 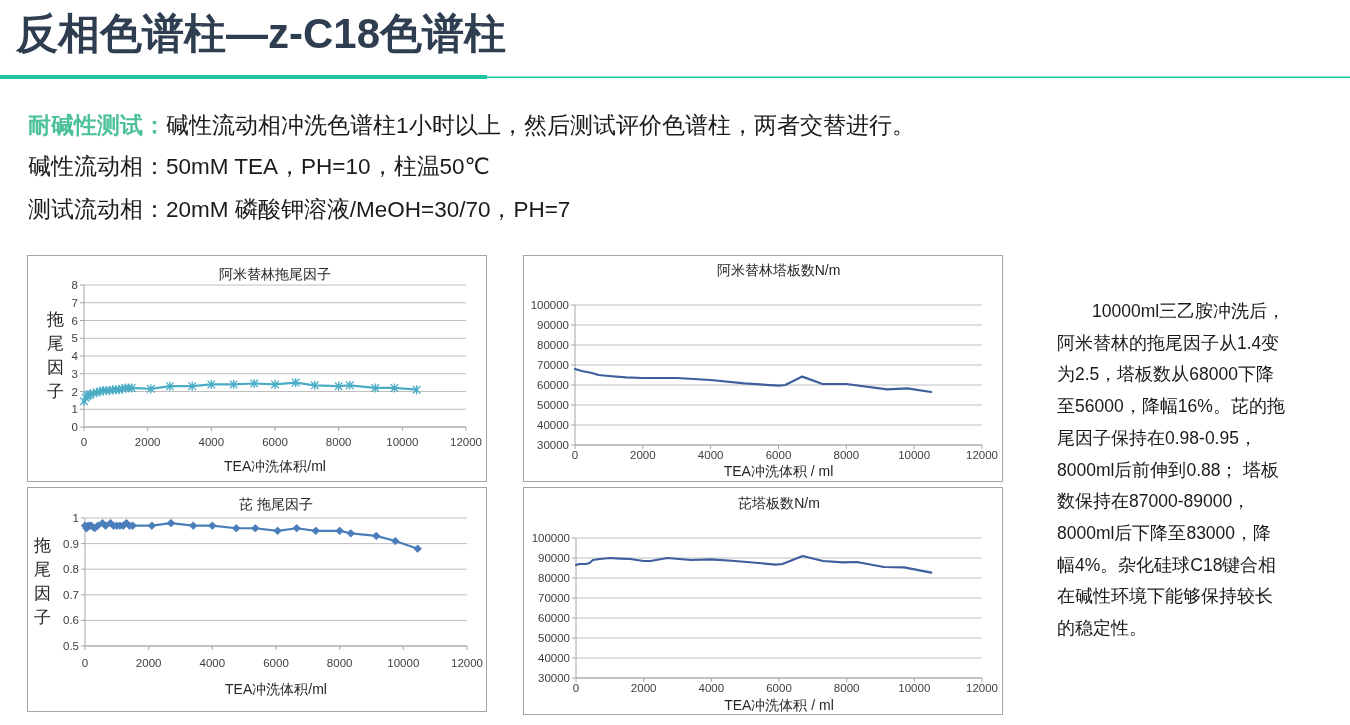 I want to click on y-tick-label: 0.8, so click(x=71, y=569).